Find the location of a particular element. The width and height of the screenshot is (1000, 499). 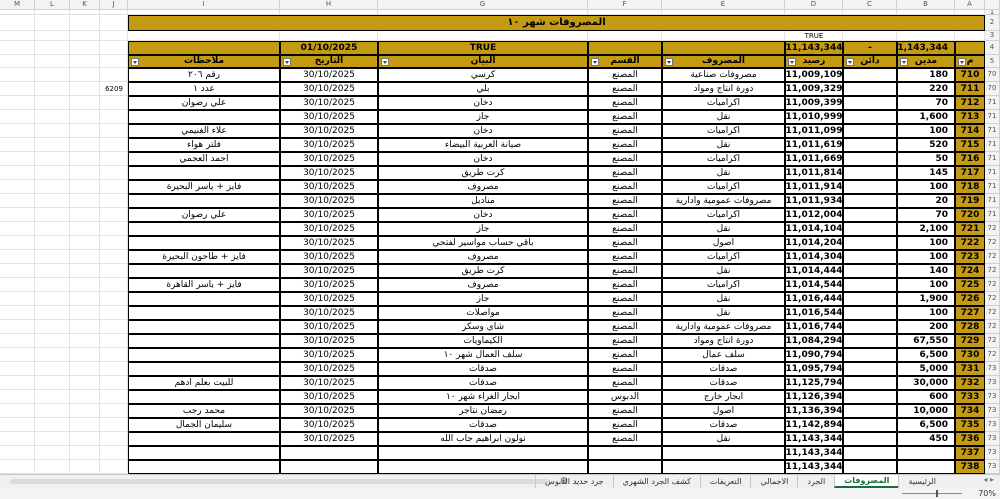

cell-balance: 11,009,399 is located at coordinates (814, 103).